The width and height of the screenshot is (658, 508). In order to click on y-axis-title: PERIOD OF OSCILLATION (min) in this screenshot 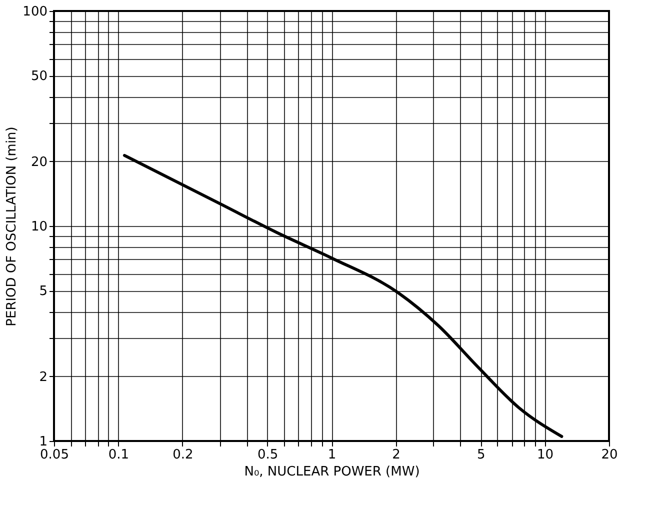, I will do `click(12, 226)`.